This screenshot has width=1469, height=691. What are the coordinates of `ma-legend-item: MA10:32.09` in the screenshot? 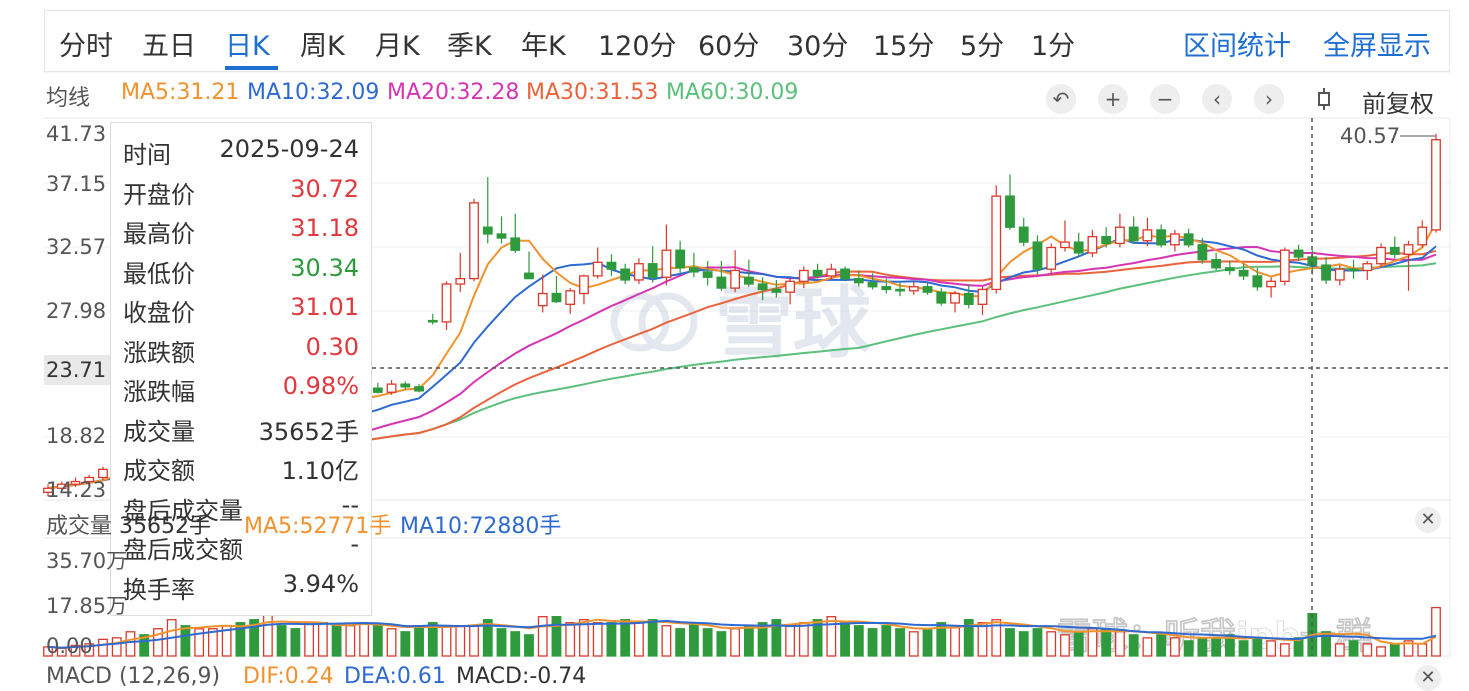 It's located at (313, 92).